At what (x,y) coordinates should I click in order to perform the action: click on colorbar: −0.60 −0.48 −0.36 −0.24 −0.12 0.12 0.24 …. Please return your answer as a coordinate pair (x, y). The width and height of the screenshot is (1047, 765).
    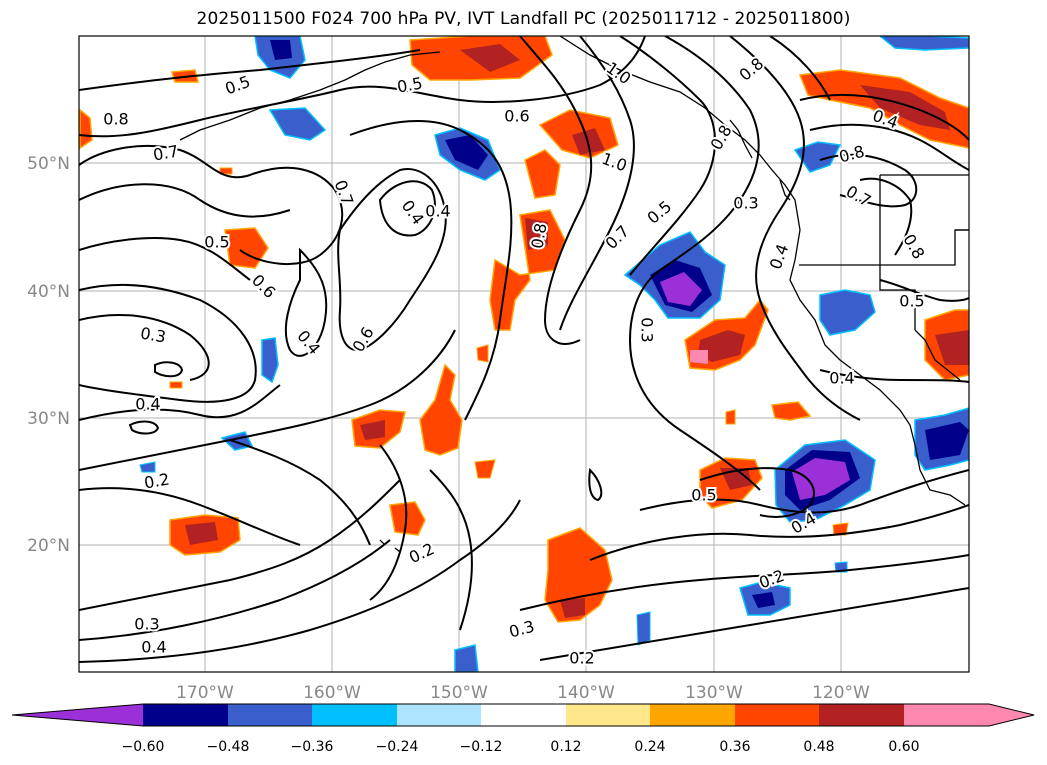
    Looking at the image, I should click on (523, 729).